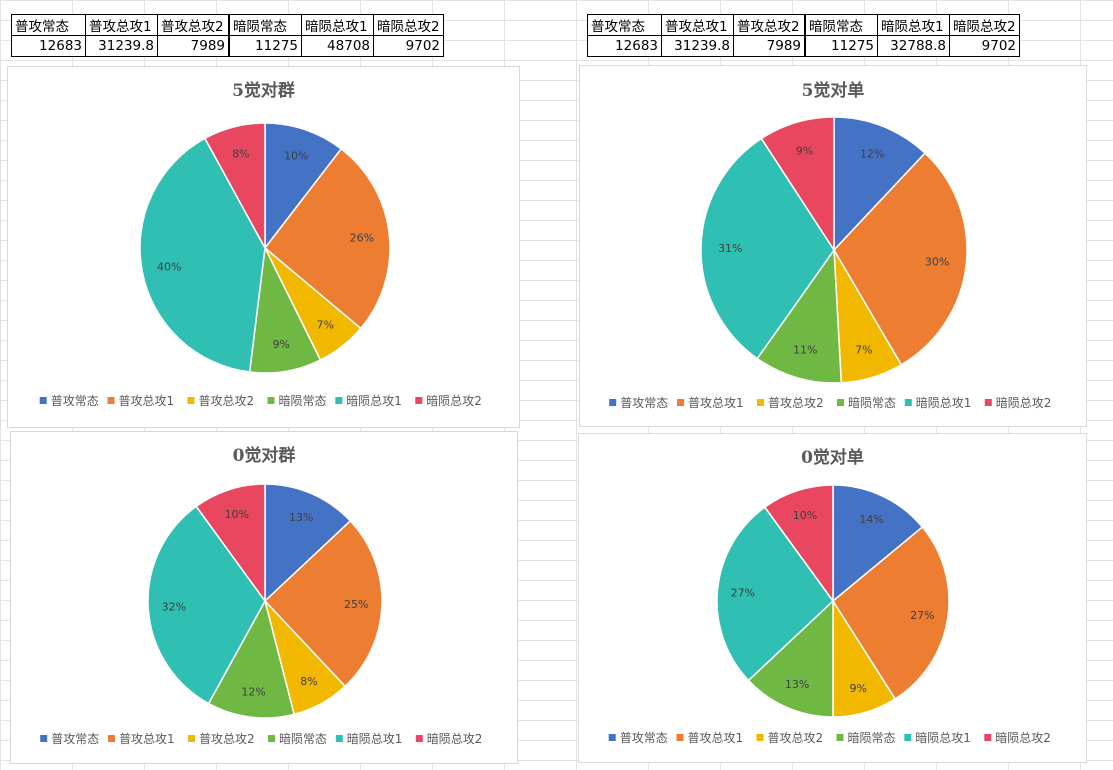  Describe the element at coordinates (937, 262) in the screenshot. I see `slice-data-label: 30%` at that location.